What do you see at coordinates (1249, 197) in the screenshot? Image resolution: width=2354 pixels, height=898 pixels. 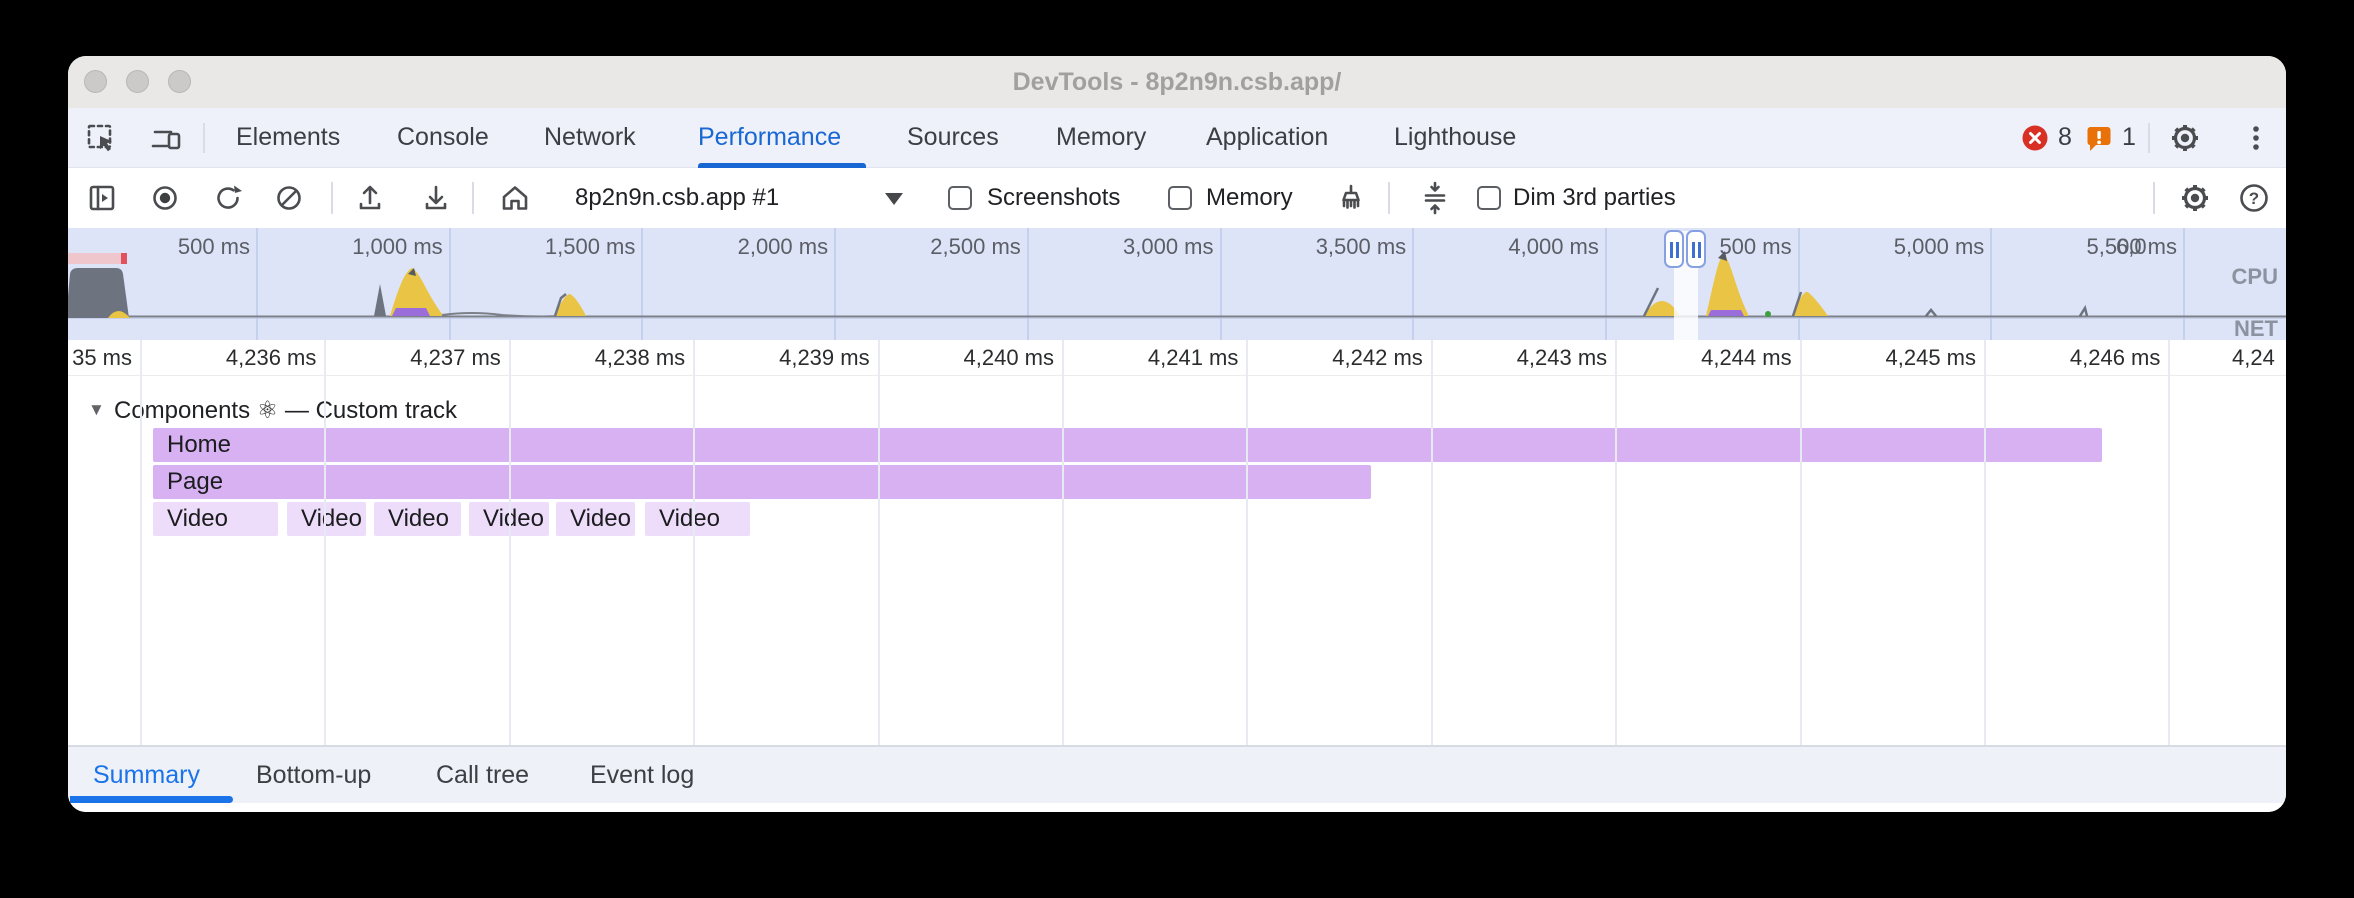 I see `memory-label: Memory` at bounding box center [1249, 197].